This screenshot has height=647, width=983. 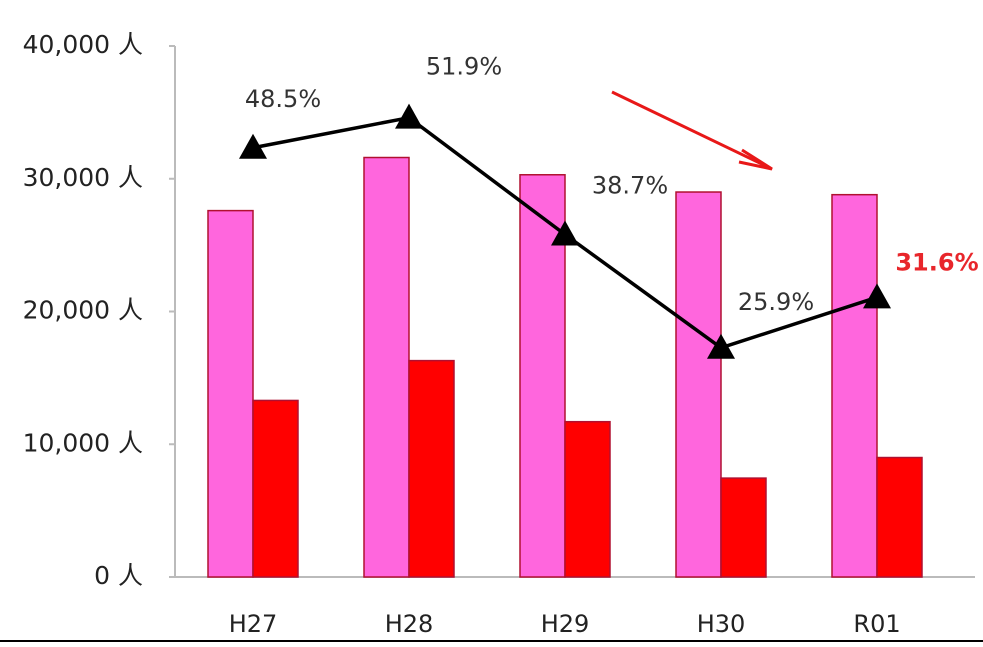 I want to click on x-tick-label: H27, so click(x=253, y=624).